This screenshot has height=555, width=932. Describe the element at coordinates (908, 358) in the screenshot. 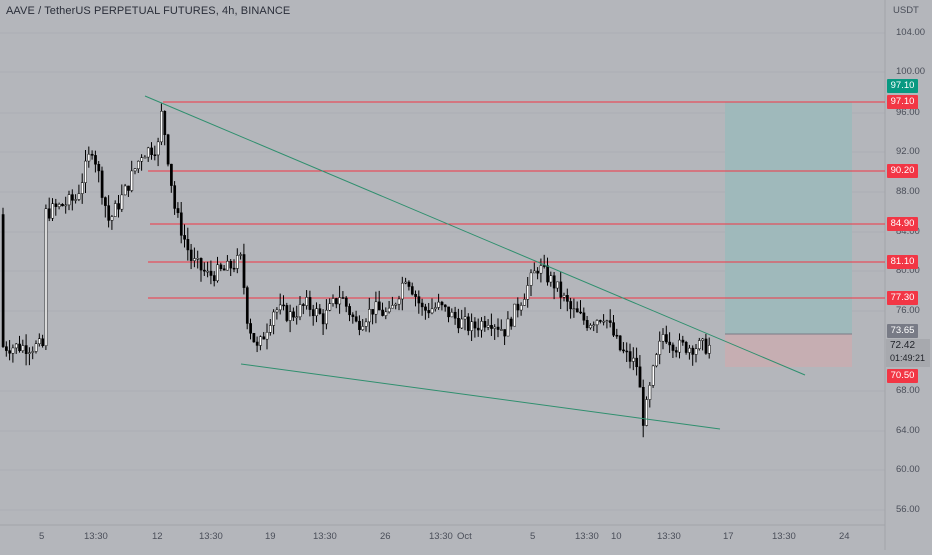

I see `candle-countdown: 01:49:21` at that location.